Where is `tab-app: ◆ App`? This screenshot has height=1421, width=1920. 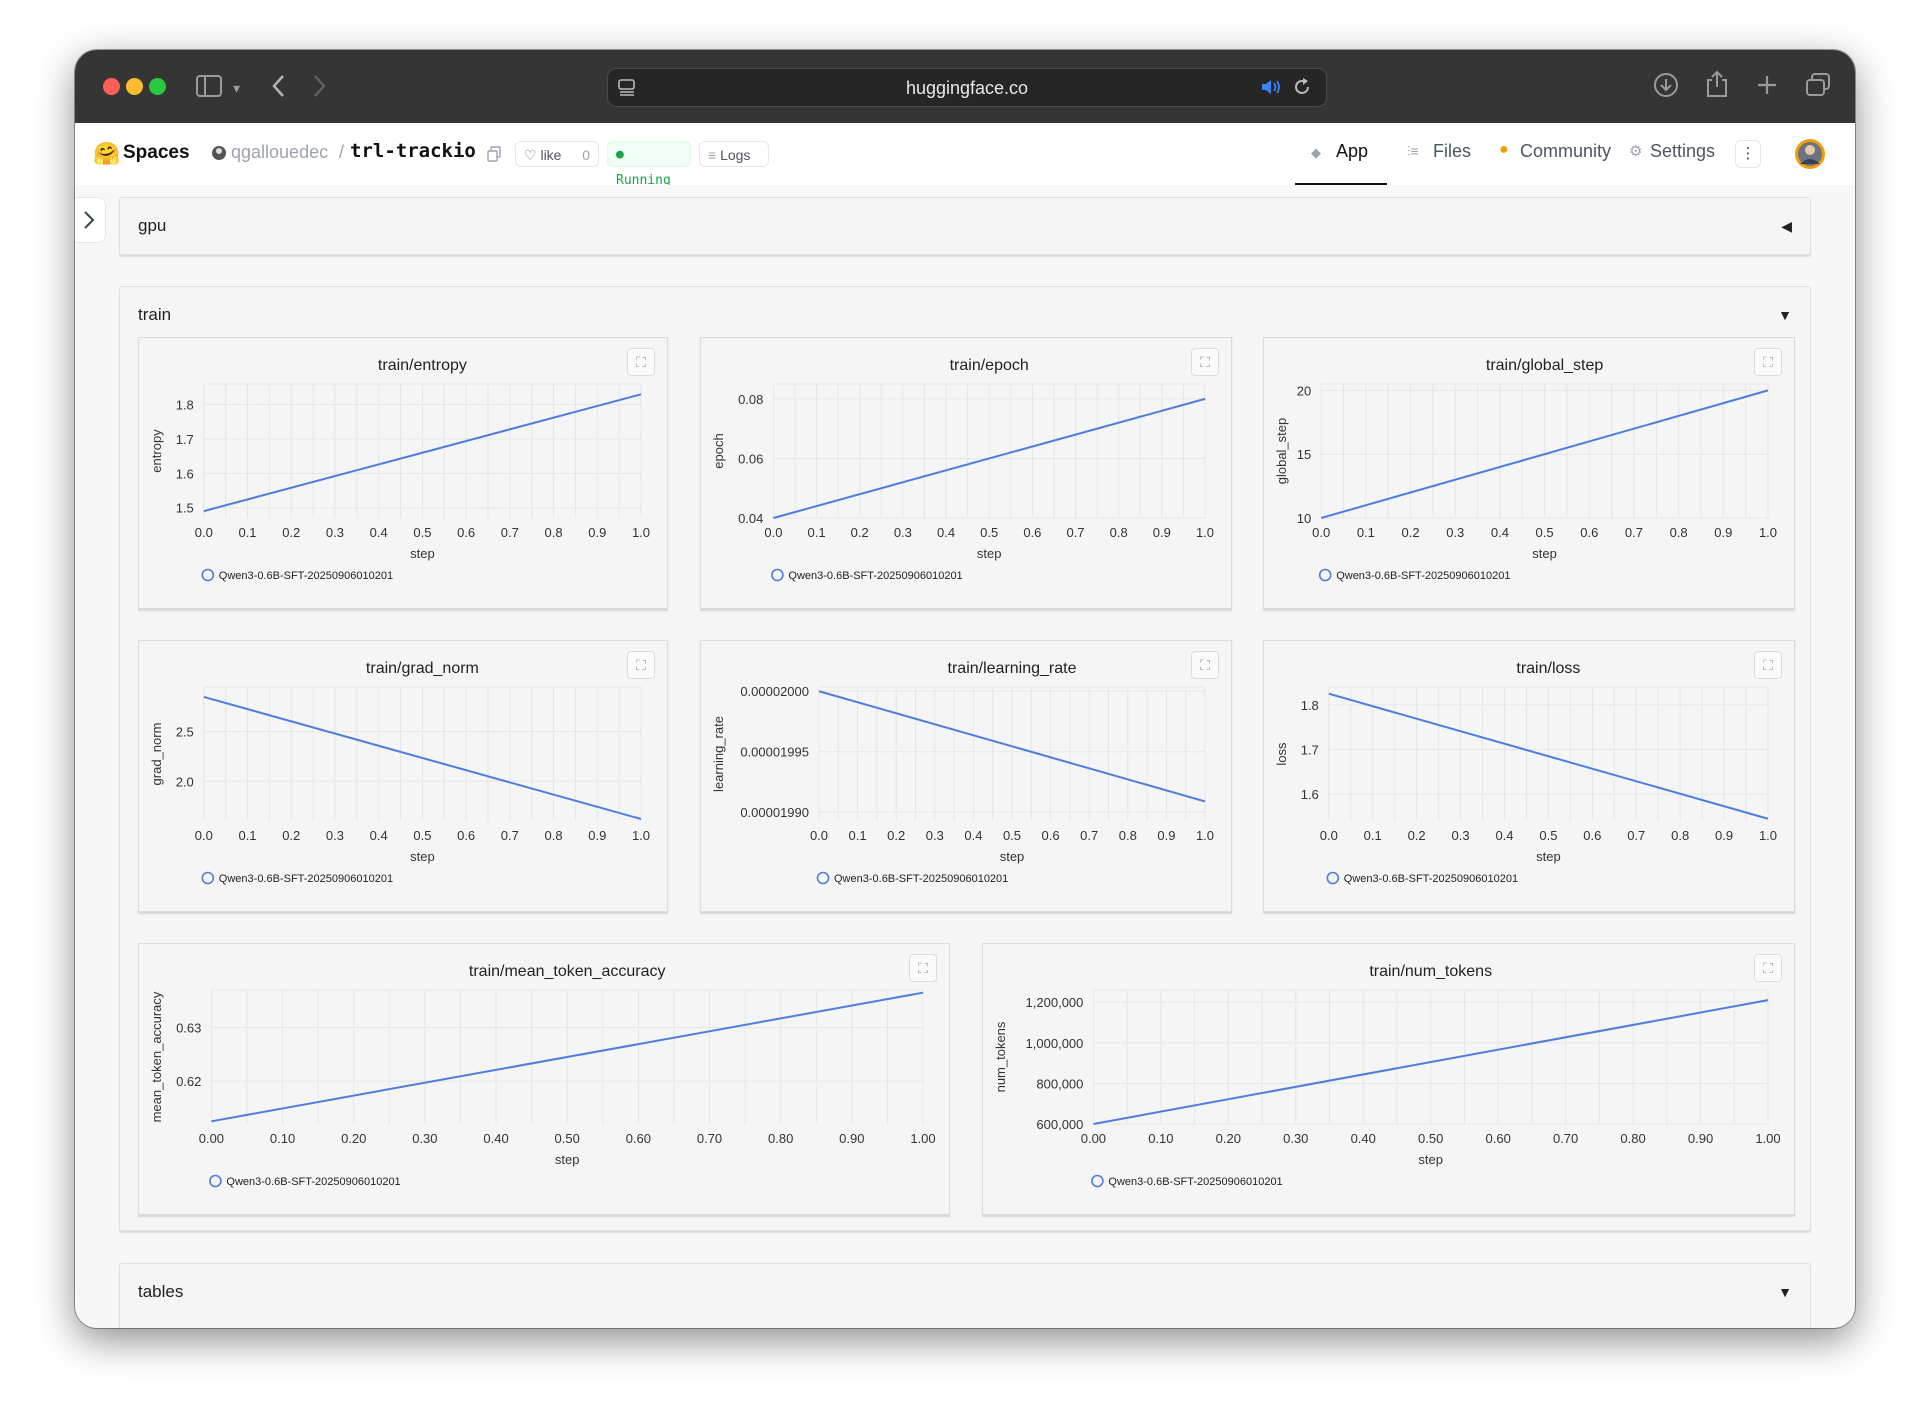 tab-app: ◆ App is located at coordinates (1341, 154).